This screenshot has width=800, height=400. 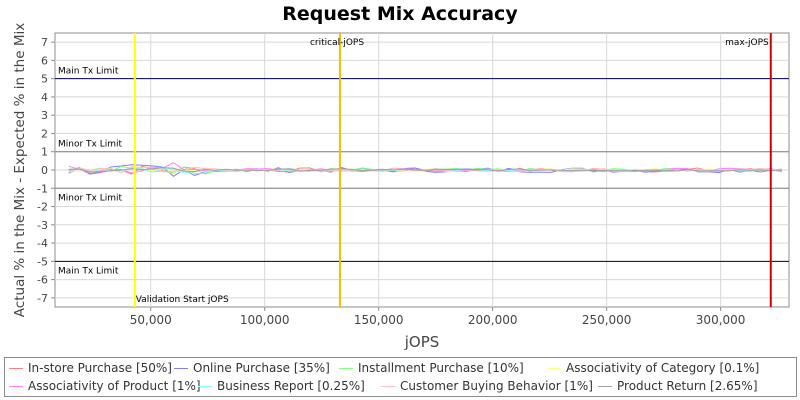 What do you see at coordinates (261, 368) in the screenshot?
I see `legend-label: Online Purchase [35%]` at bounding box center [261, 368].